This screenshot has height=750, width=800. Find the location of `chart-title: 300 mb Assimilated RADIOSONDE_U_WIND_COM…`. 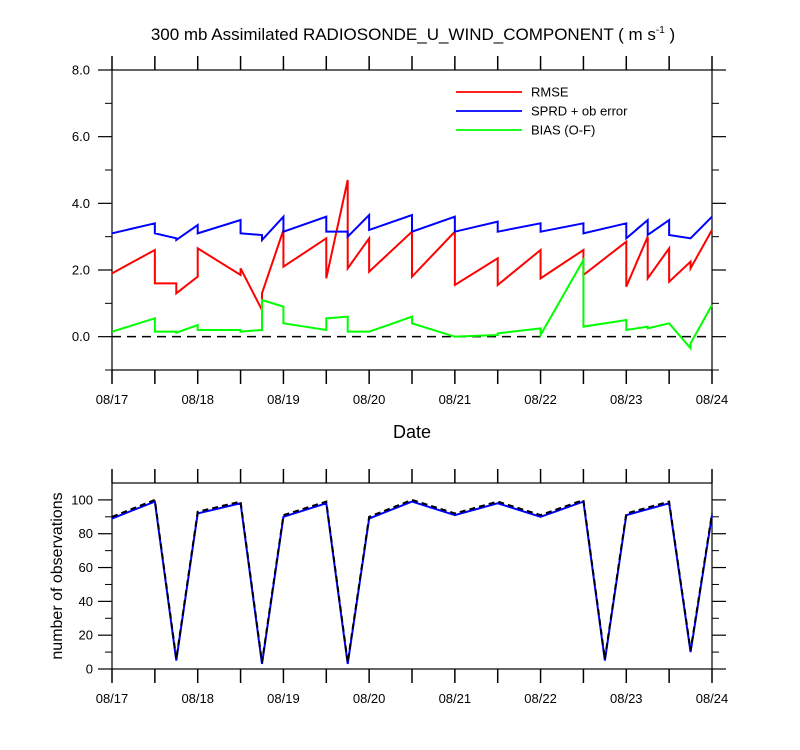

chart-title: 300 mb Assimilated RADIOSONDE_U_WIND_COM… is located at coordinates (413, 34).